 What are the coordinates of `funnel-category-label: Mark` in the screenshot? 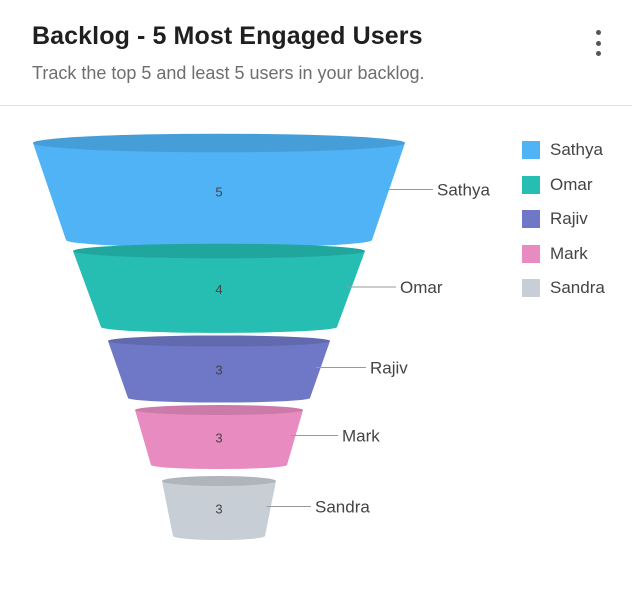 It's located at (361, 436).